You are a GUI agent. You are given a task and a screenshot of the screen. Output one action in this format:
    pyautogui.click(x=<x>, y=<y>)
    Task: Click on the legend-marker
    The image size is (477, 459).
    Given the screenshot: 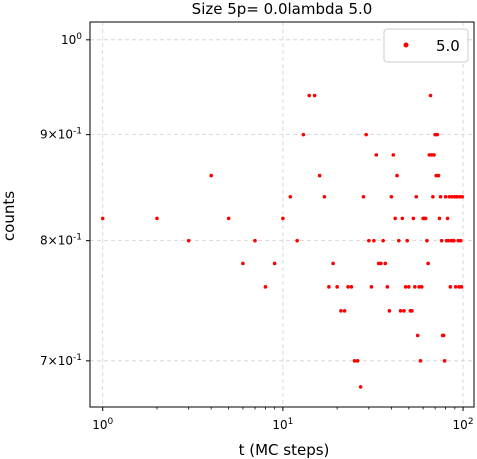 What is the action you would take?
    pyautogui.click(x=406, y=45)
    